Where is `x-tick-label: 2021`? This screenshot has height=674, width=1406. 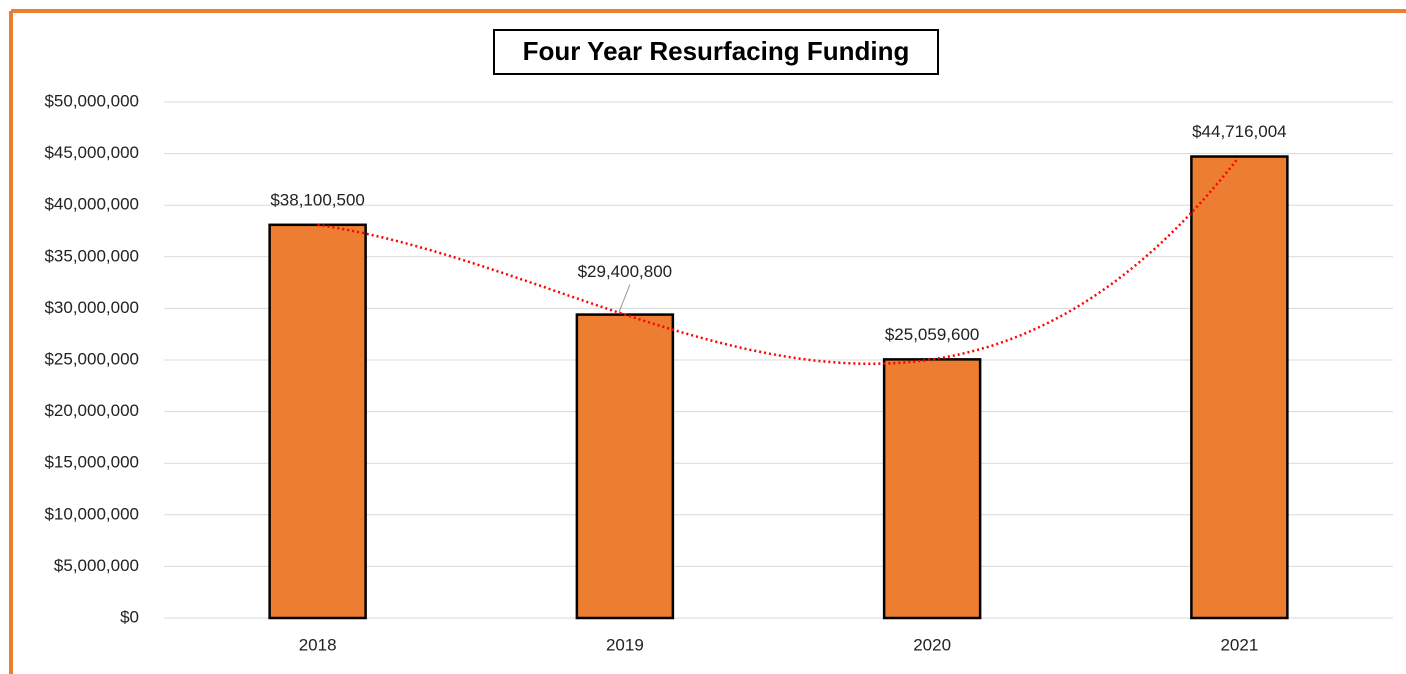 x-tick-label: 2021 is located at coordinates (1239, 644).